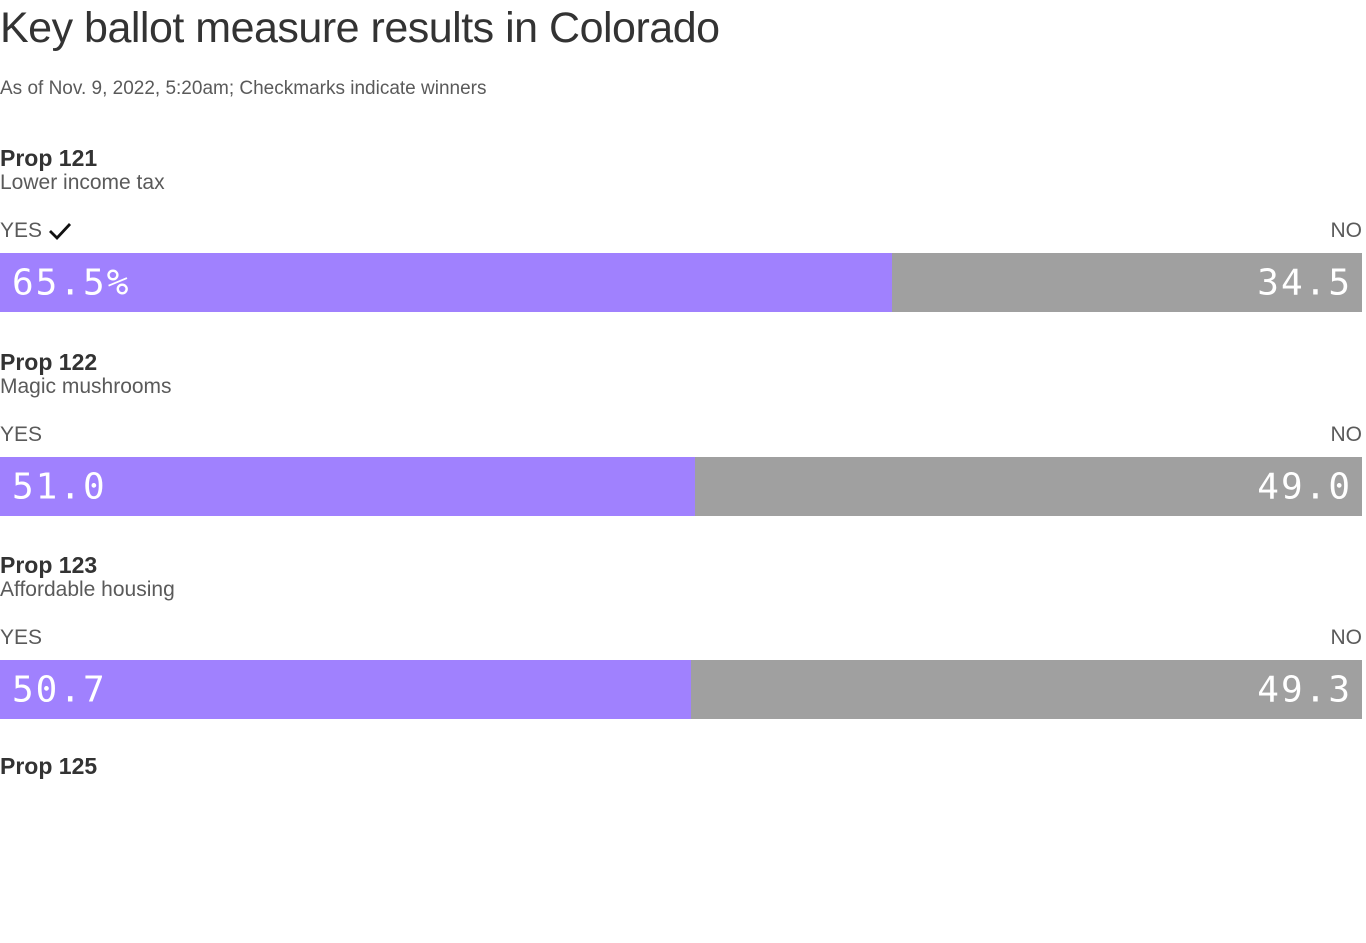  What do you see at coordinates (446, 282) in the screenshot?
I see `bar-yes-segment: 65.5%` at bounding box center [446, 282].